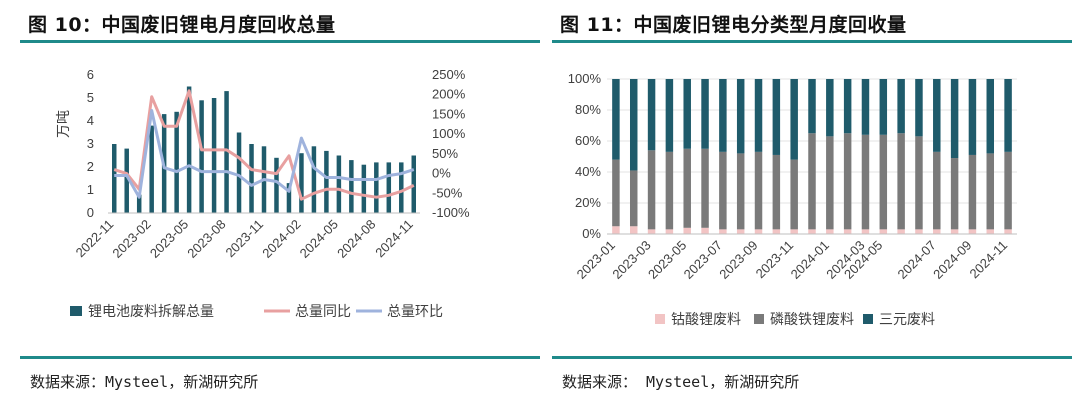 The image size is (1080, 417). Describe the element at coordinates (394, 239) in the screenshot. I see `left-x-tick-label: 2024-11` at that location.